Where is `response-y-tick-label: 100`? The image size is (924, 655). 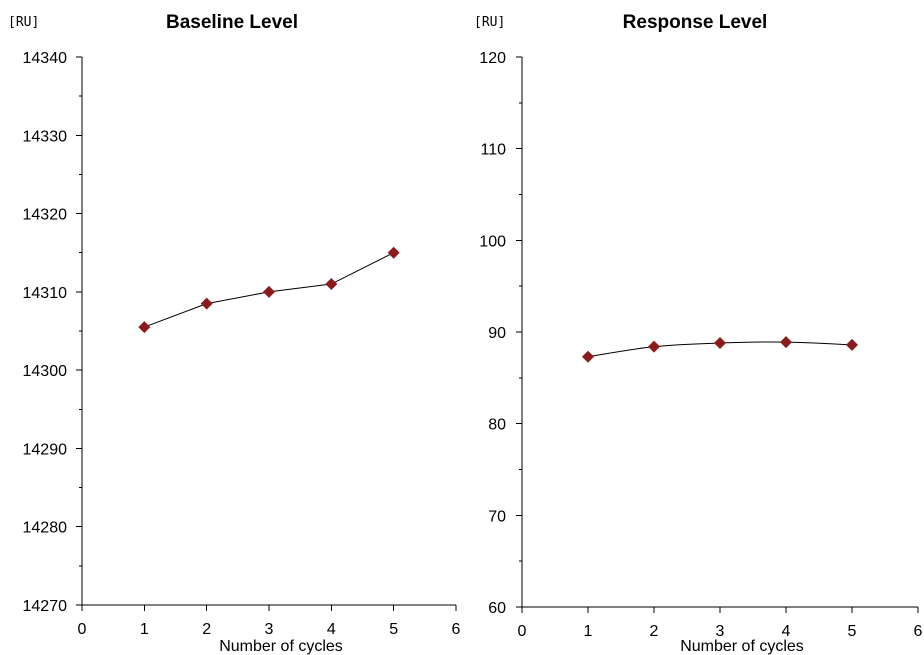
response-y-tick-label: 100 is located at coordinates (492, 241).